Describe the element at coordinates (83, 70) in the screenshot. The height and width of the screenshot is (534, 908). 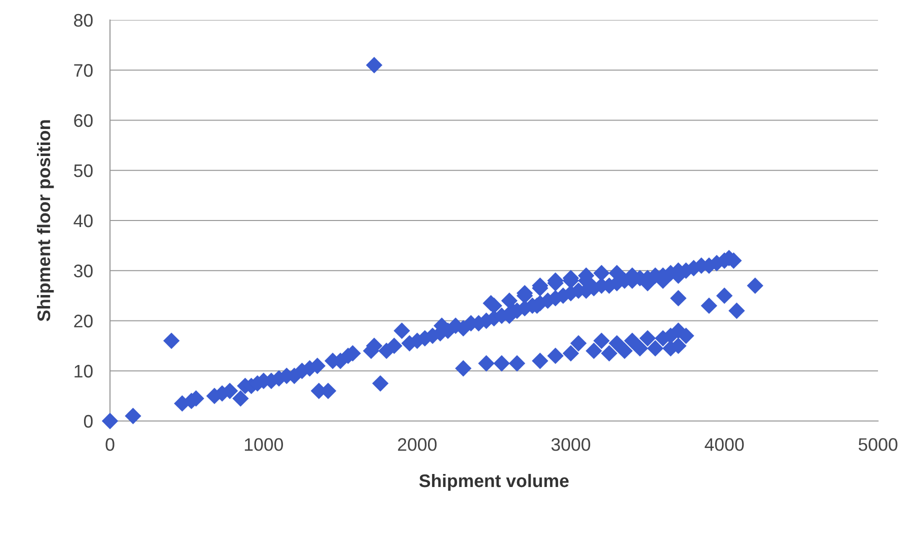
I see `y-tick-label: 70` at that location.